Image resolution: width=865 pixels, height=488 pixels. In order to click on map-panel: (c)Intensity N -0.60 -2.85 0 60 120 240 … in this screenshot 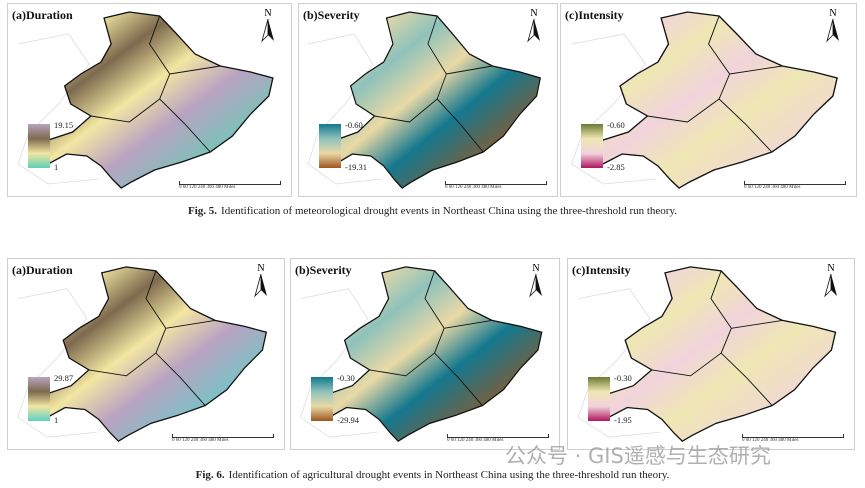, I will do `click(708, 100)`.